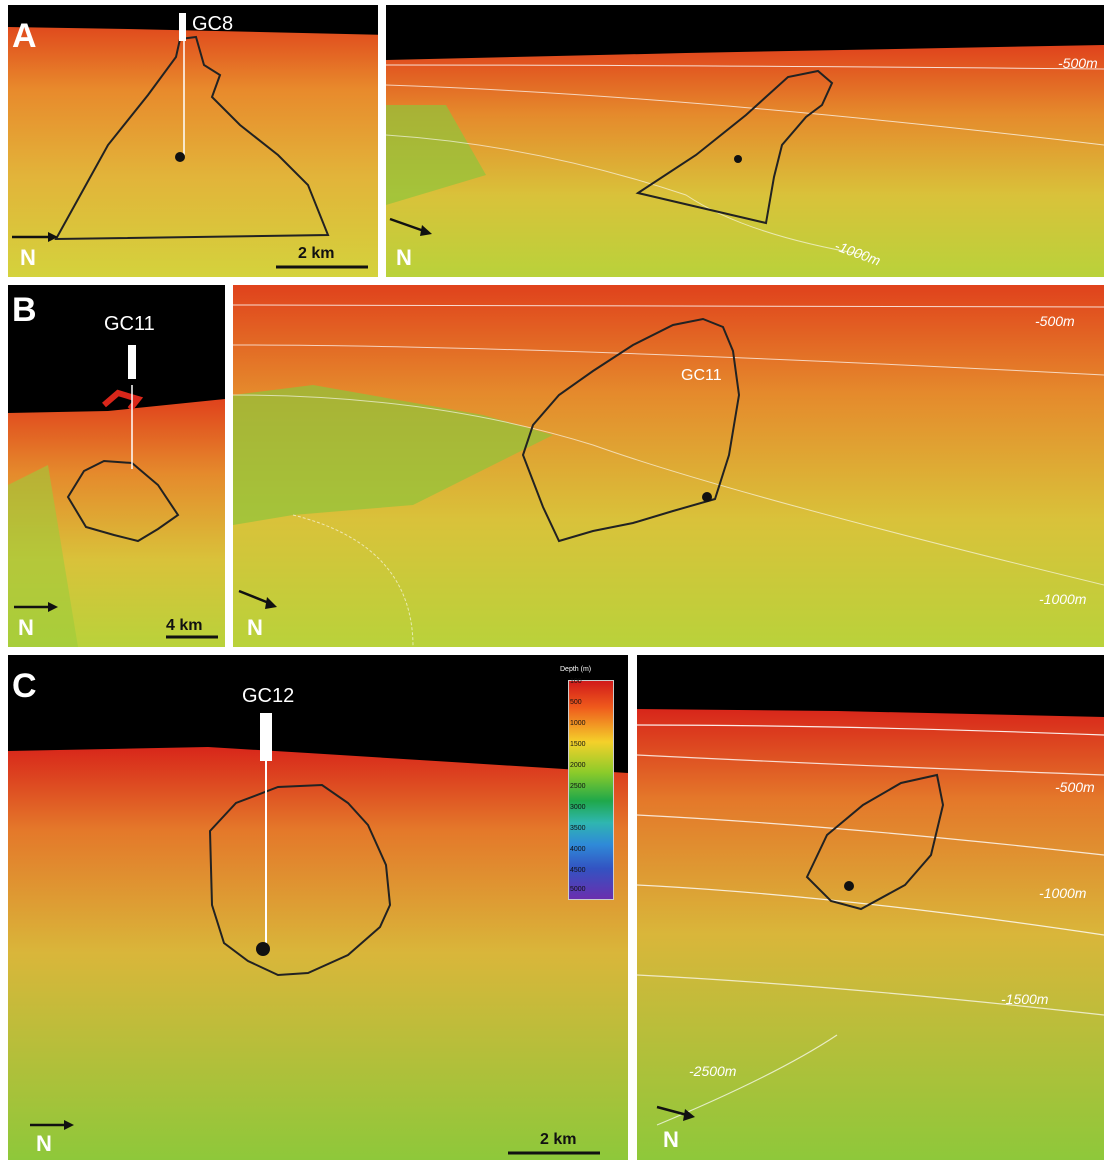 This screenshot has height=1165, width=1110. I want to click on gc11-outline-inset, so click(123, 501).